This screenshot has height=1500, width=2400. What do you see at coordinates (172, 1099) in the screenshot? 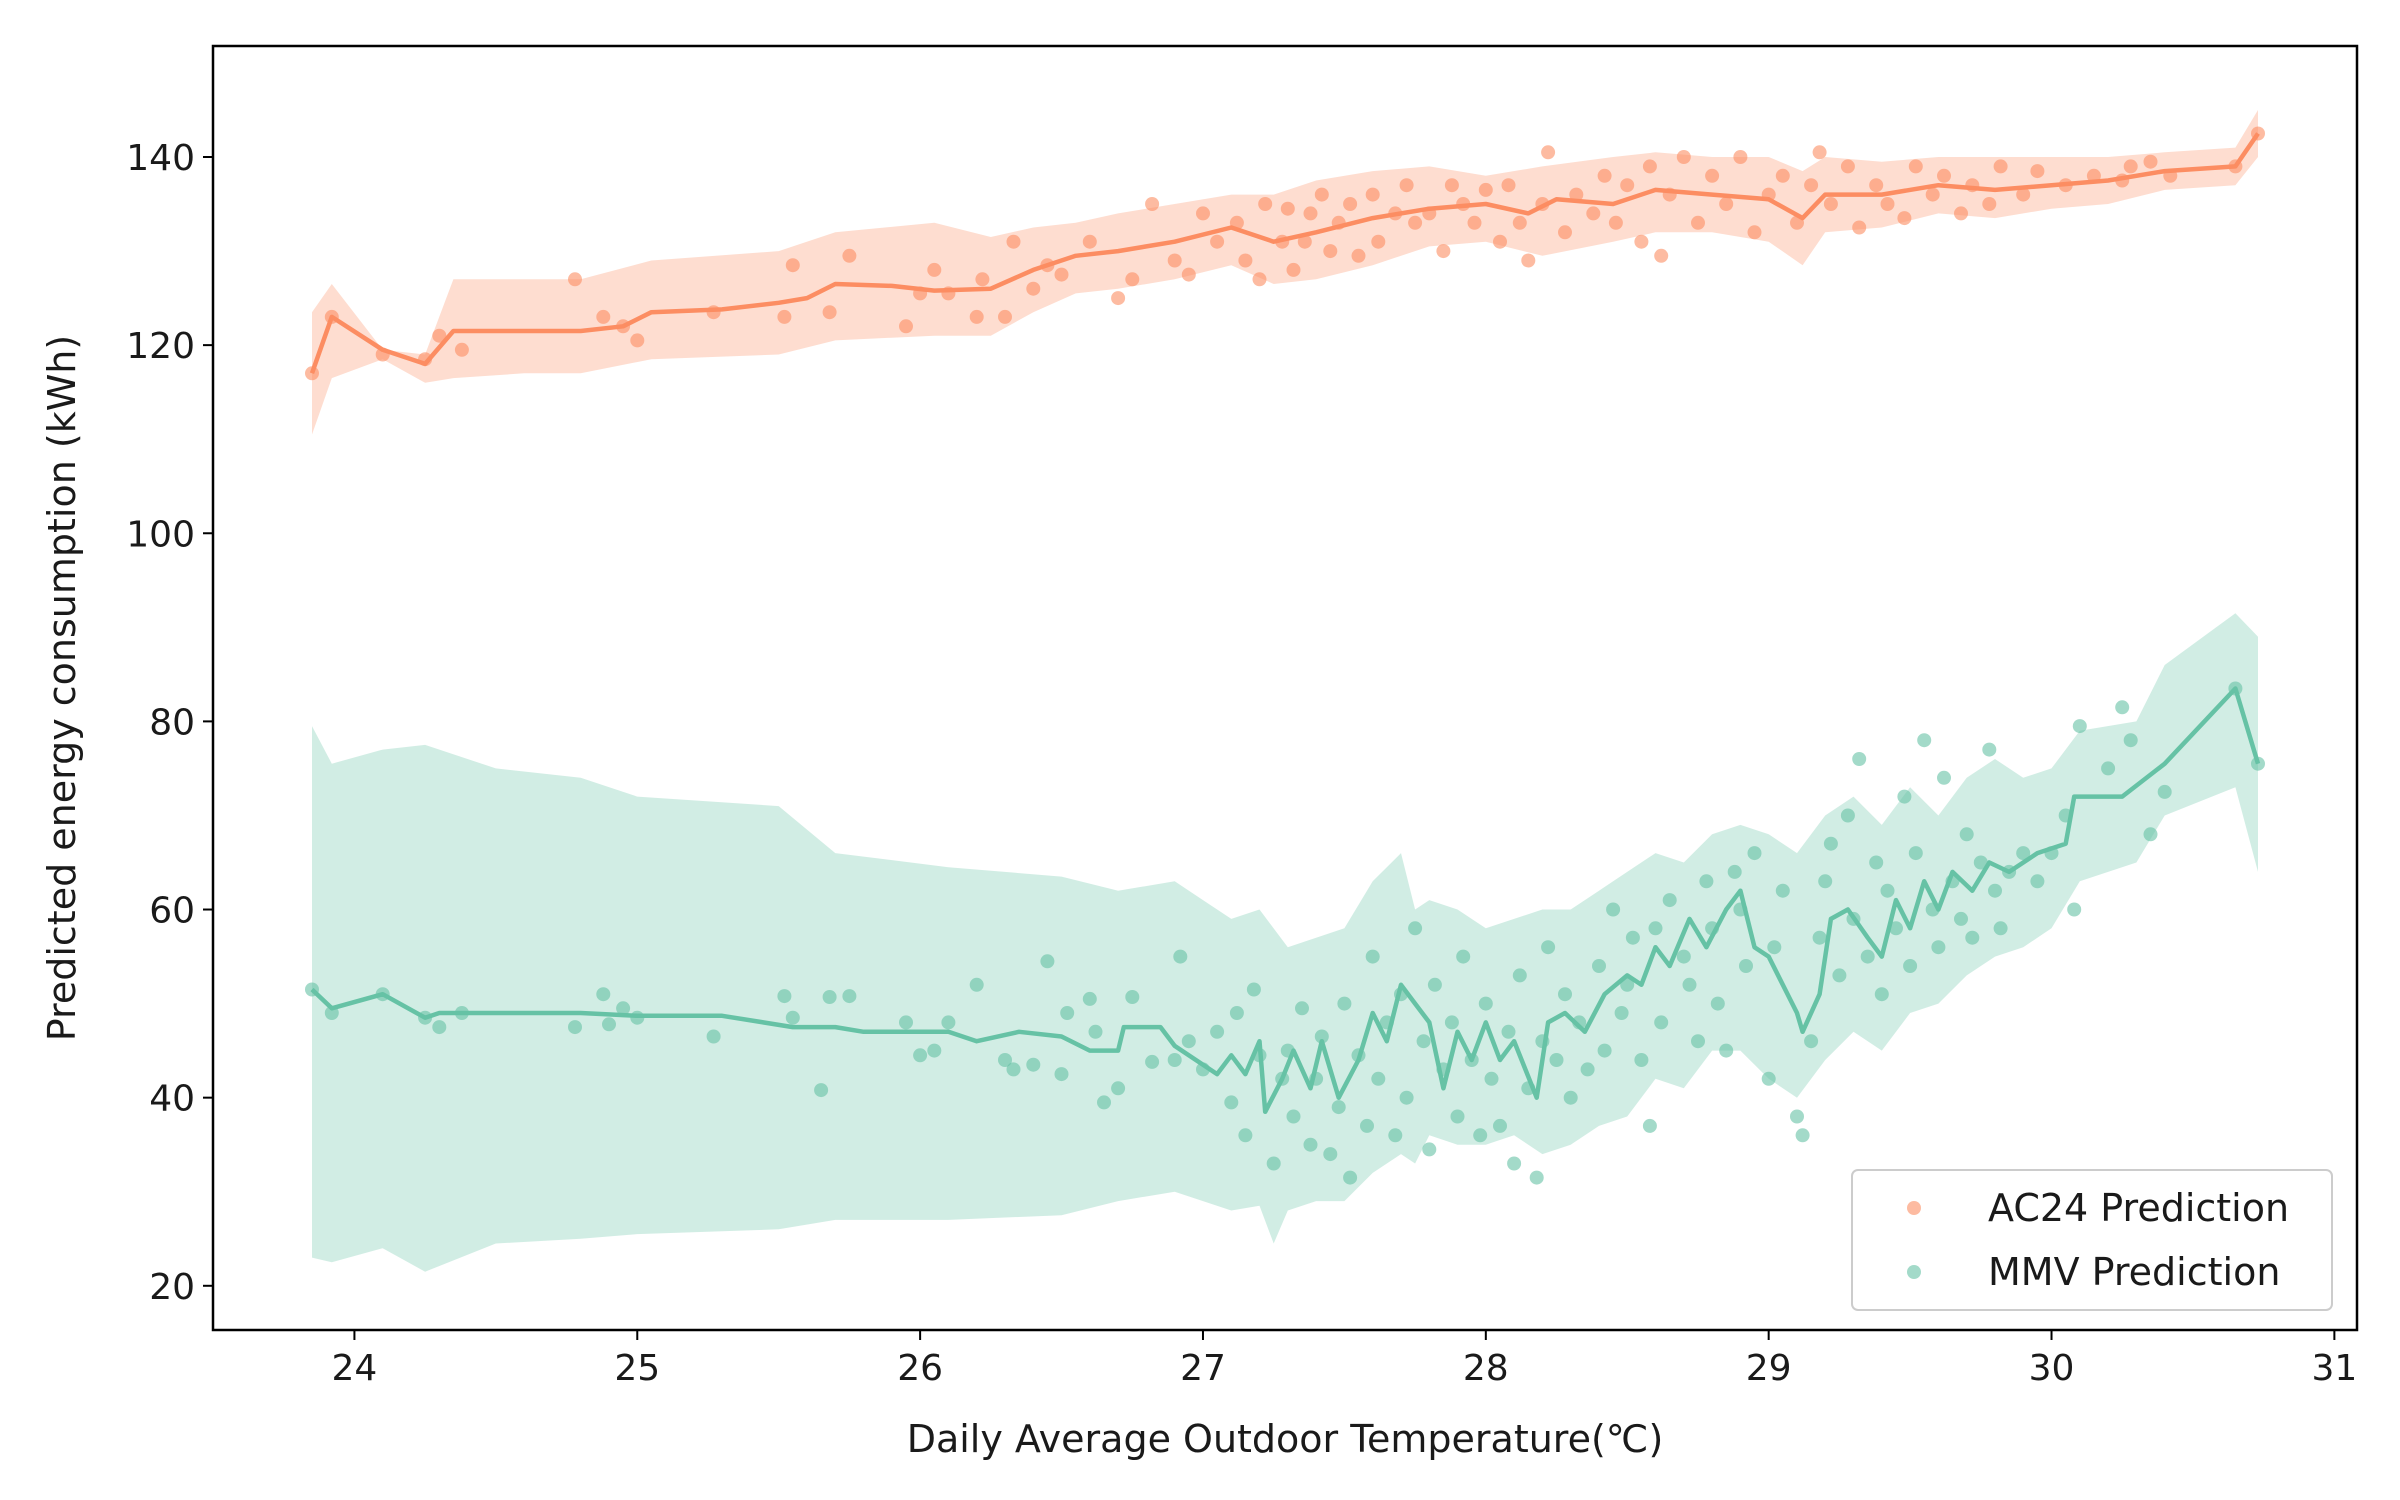
I see `y-tick-label: 40` at bounding box center [172, 1099].